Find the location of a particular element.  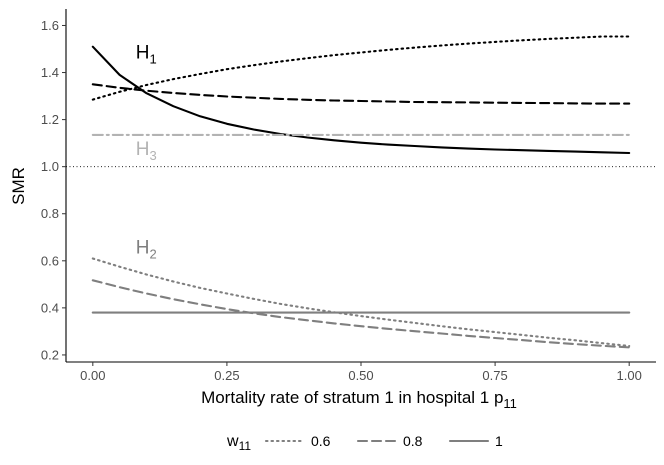

x-tick-label: 0.75 is located at coordinates (494, 375).